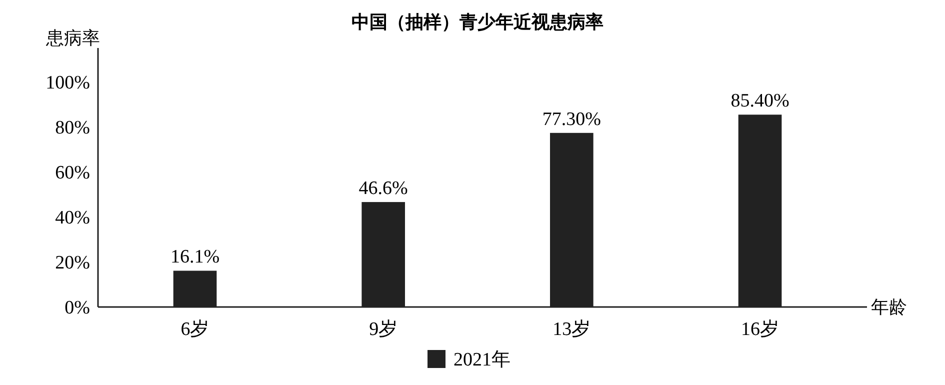  Describe the element at coordinates (478, 22) in the screenshot. I see `chart-title: 中国（抽样）青少年近视患病率` at that location.